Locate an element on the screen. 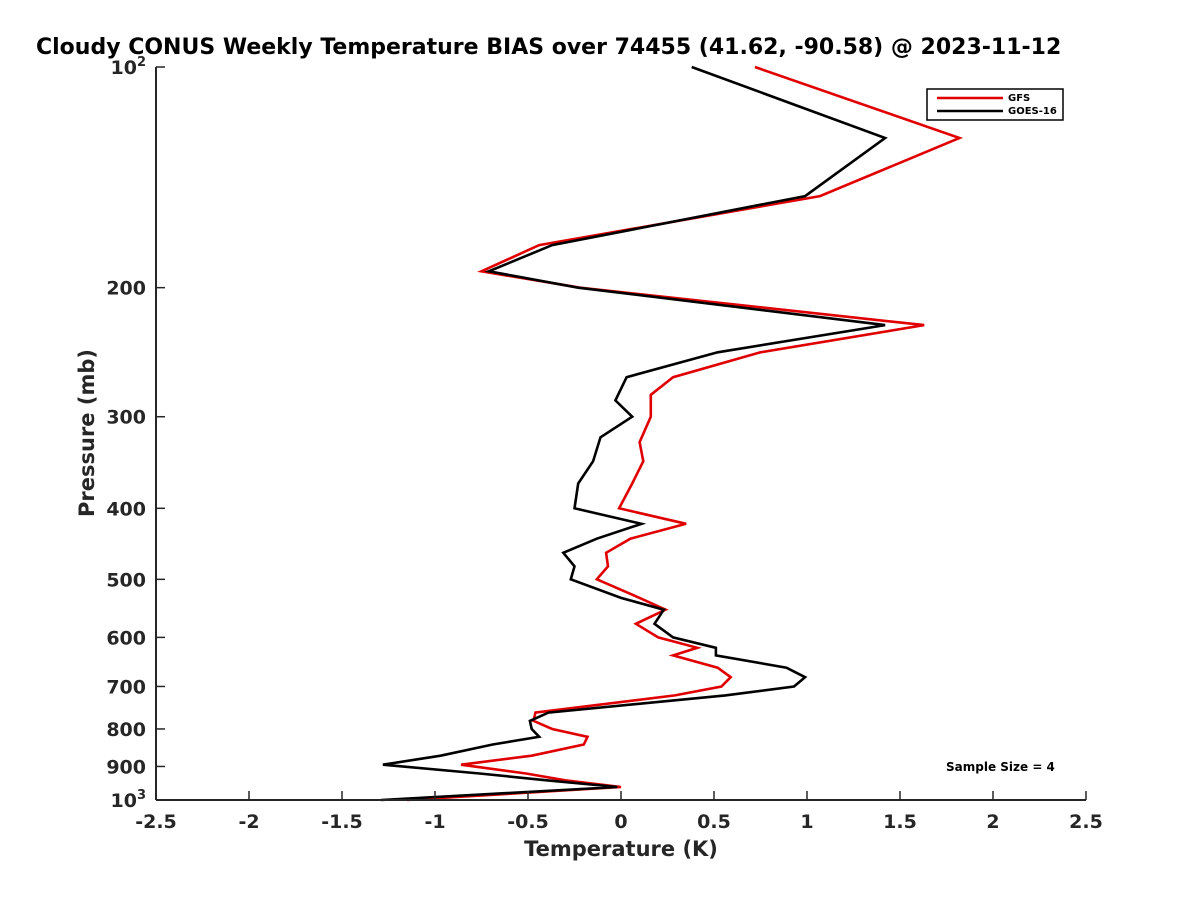 This screenshot has height=900, width=1200. x-tick-label: -0.5 is located at coordinates (528, 822).